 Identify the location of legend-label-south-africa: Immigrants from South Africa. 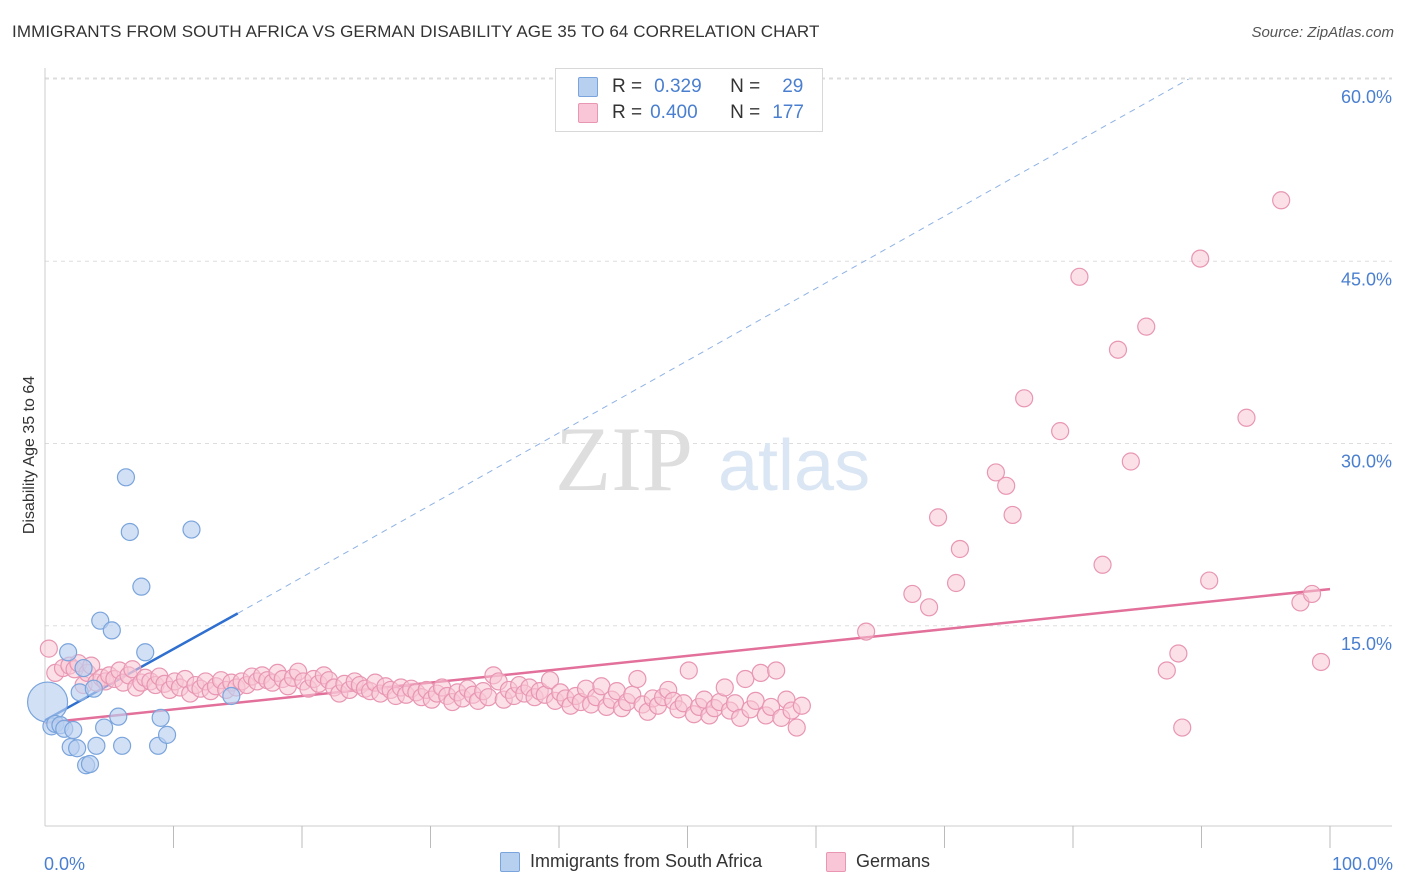
(646, 861).